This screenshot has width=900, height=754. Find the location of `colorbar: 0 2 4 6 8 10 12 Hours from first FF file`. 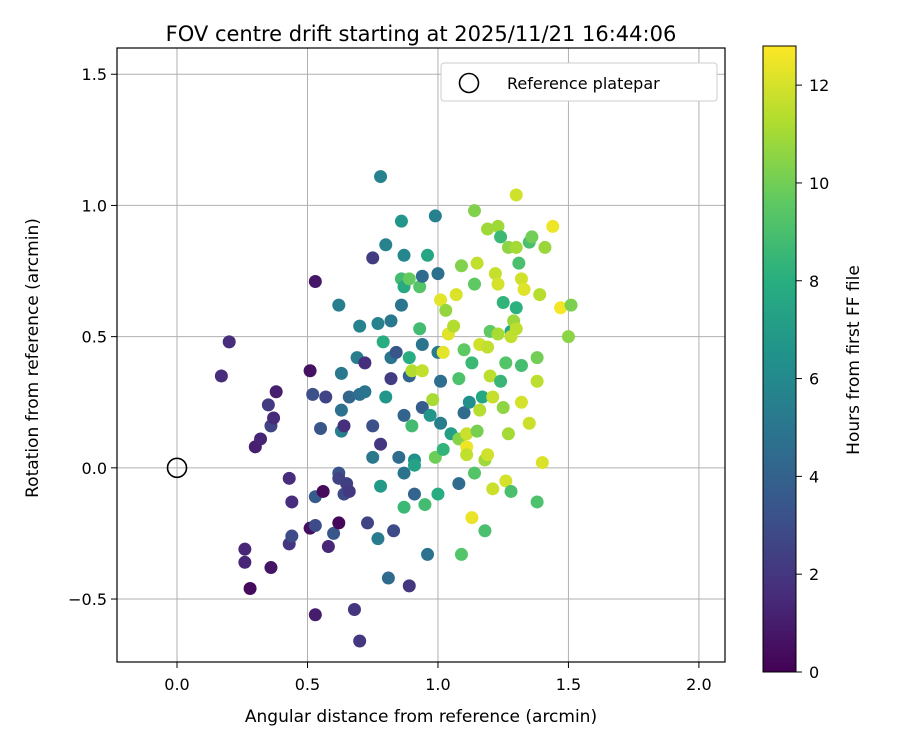

colorbar: 0 2 4 6 8 10 12 Hours from first FF file is located at coordinates (813, 363).